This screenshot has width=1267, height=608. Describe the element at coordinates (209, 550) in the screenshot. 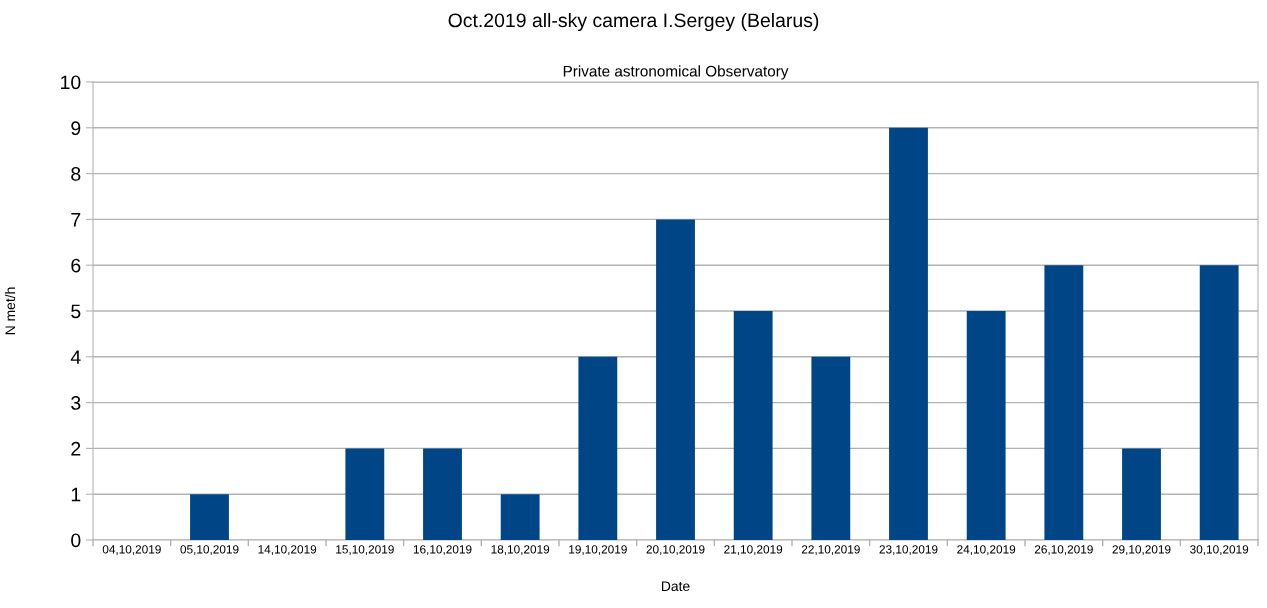

I see `x-tick-label: 05,10,2019` at that location.